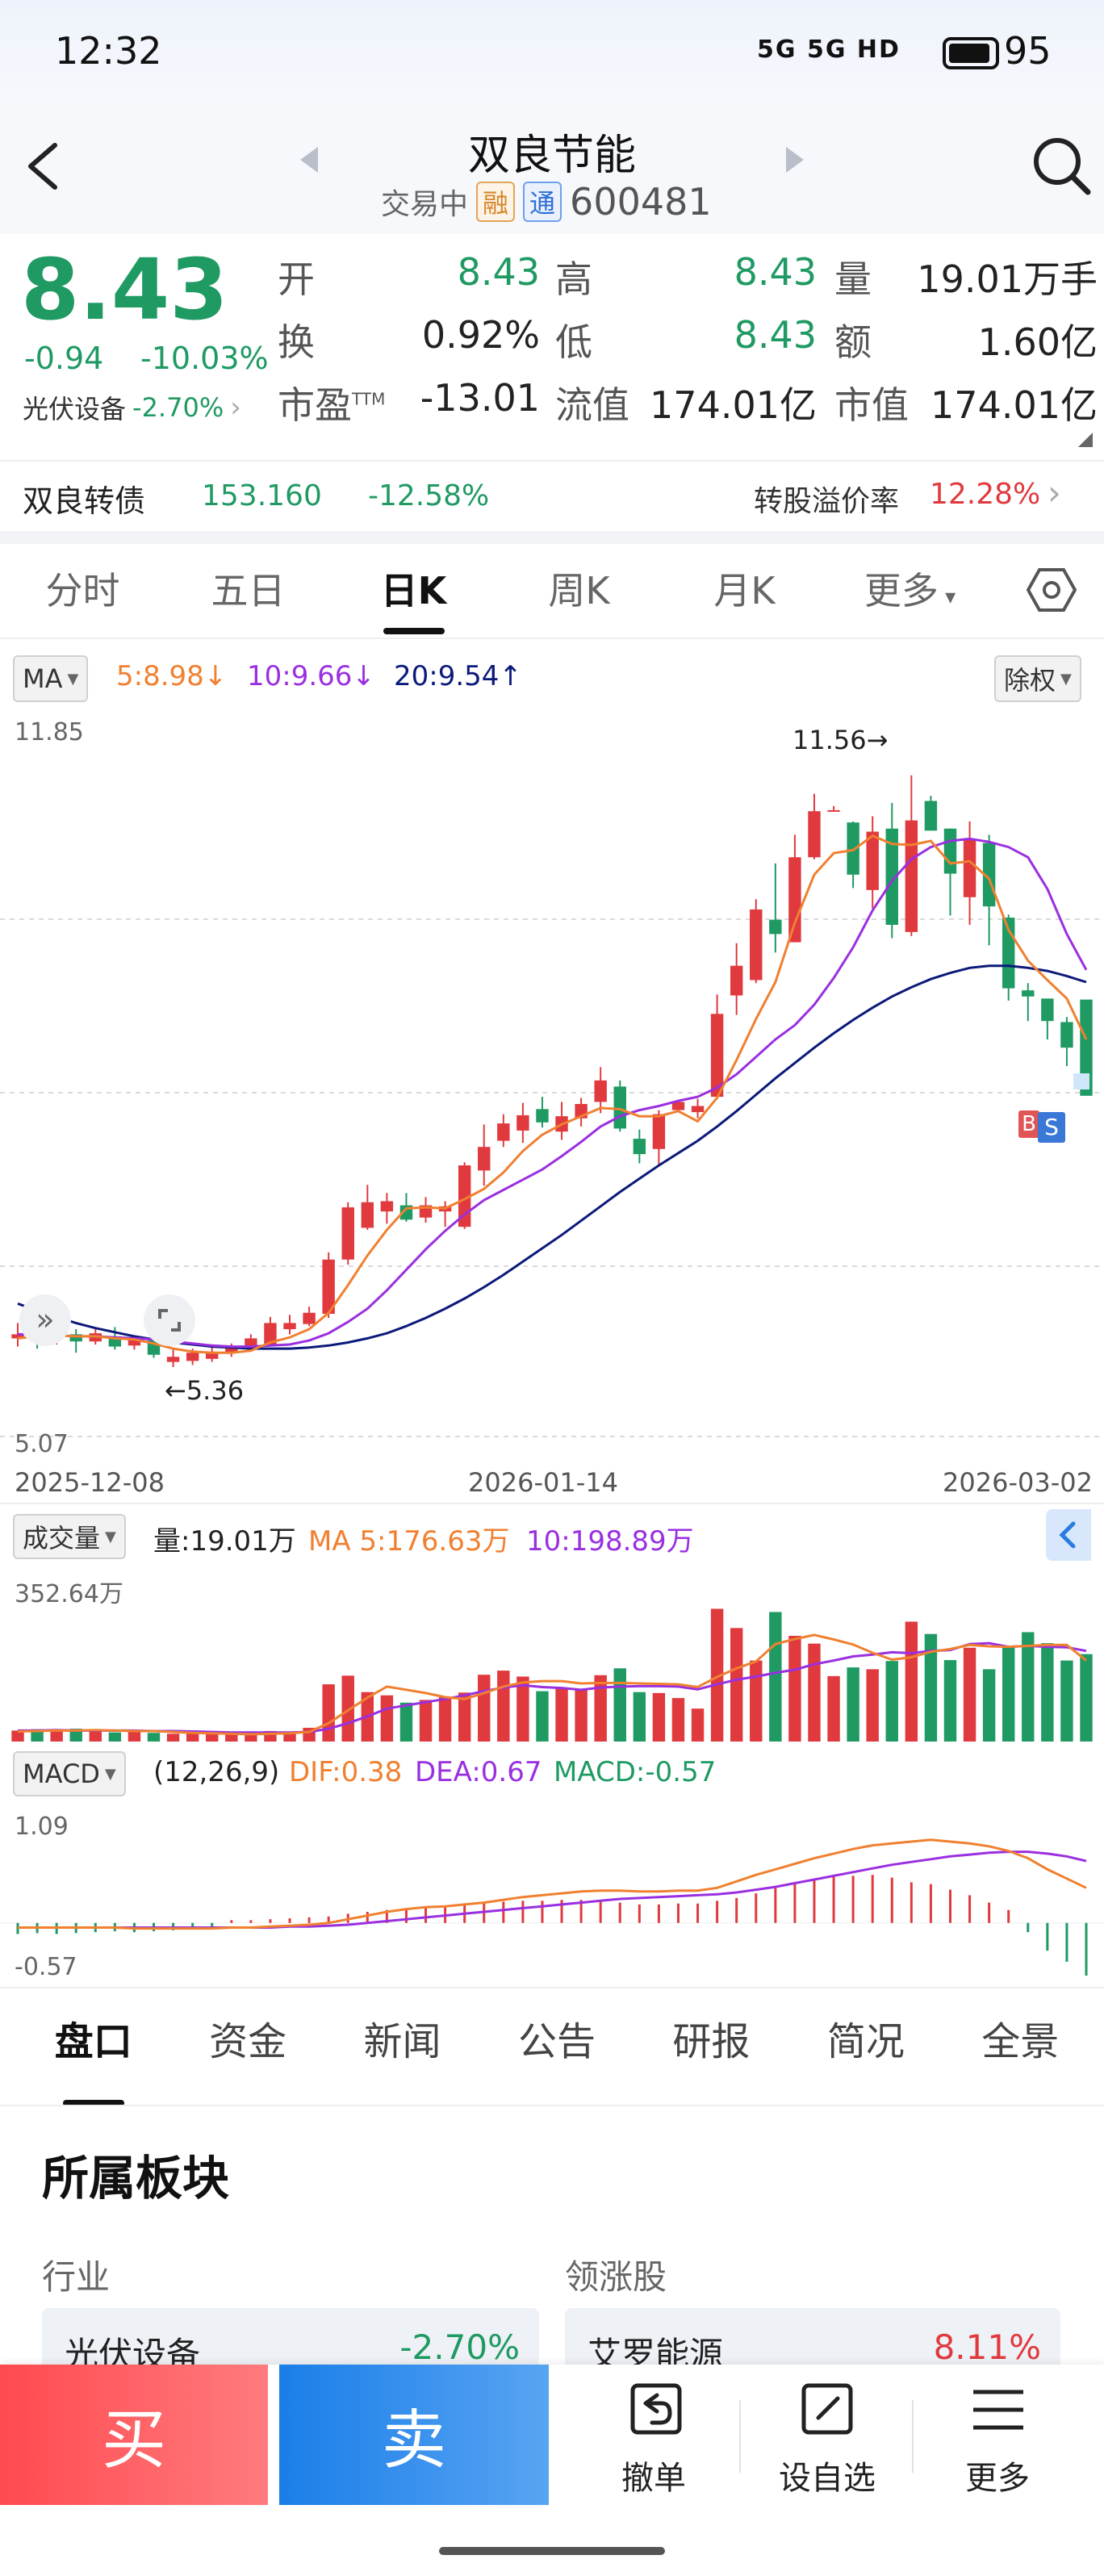 The height and width of the screenshot is (2576, 1104). I want to click on add-watchlist-button: 设自选, so click(827, 2441).